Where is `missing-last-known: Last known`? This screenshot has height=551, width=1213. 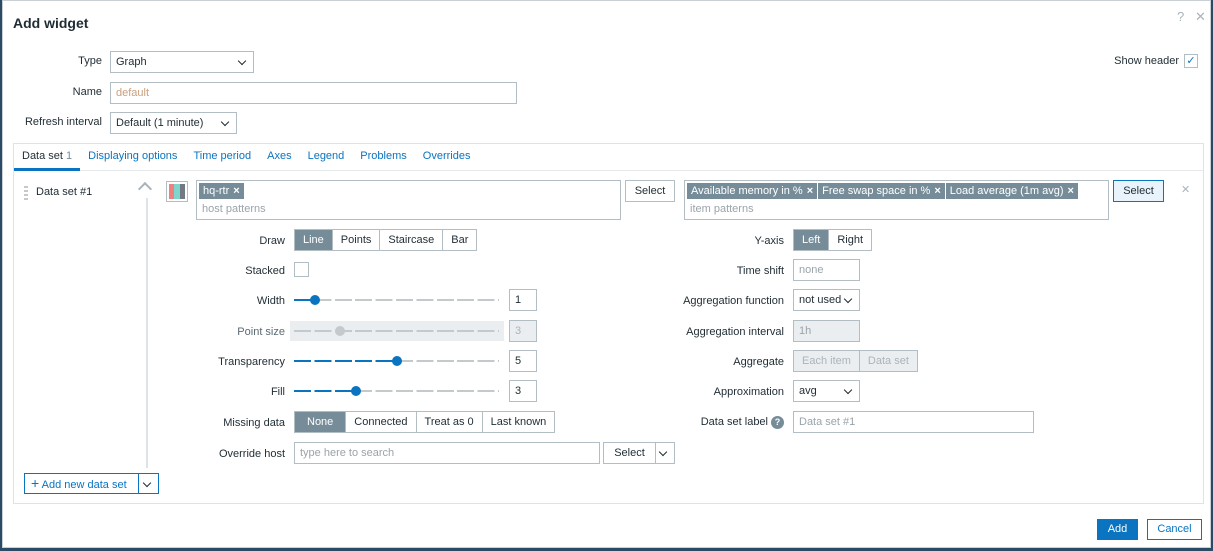
missing-last-known: Last known is located at coordinates (518, 422).